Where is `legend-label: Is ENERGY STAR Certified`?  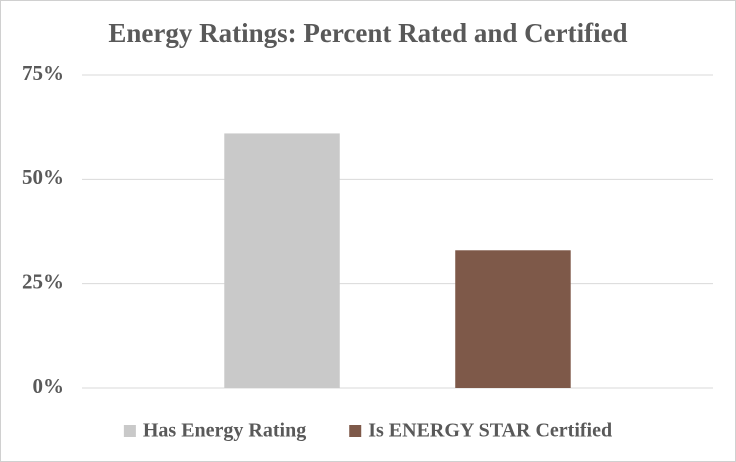
legend-label: Is ENERGY STAR Certified is located at coordinates (490, 431).